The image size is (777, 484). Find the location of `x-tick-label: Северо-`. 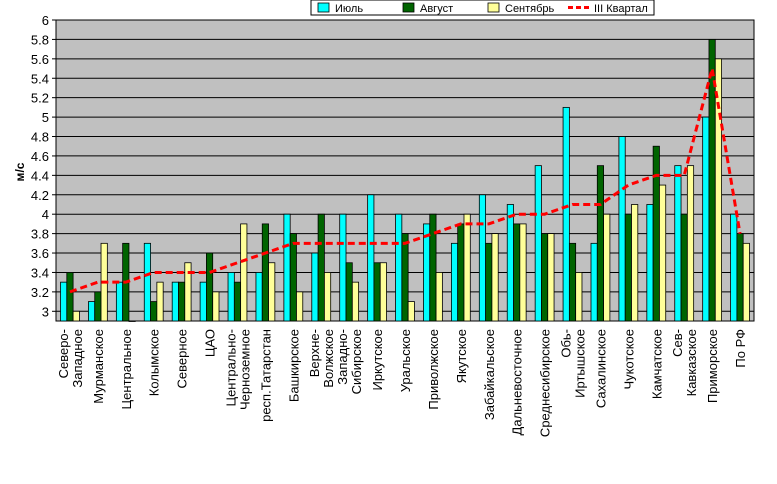

x-tick-label: Северо- is located at coordinates (63, 353).